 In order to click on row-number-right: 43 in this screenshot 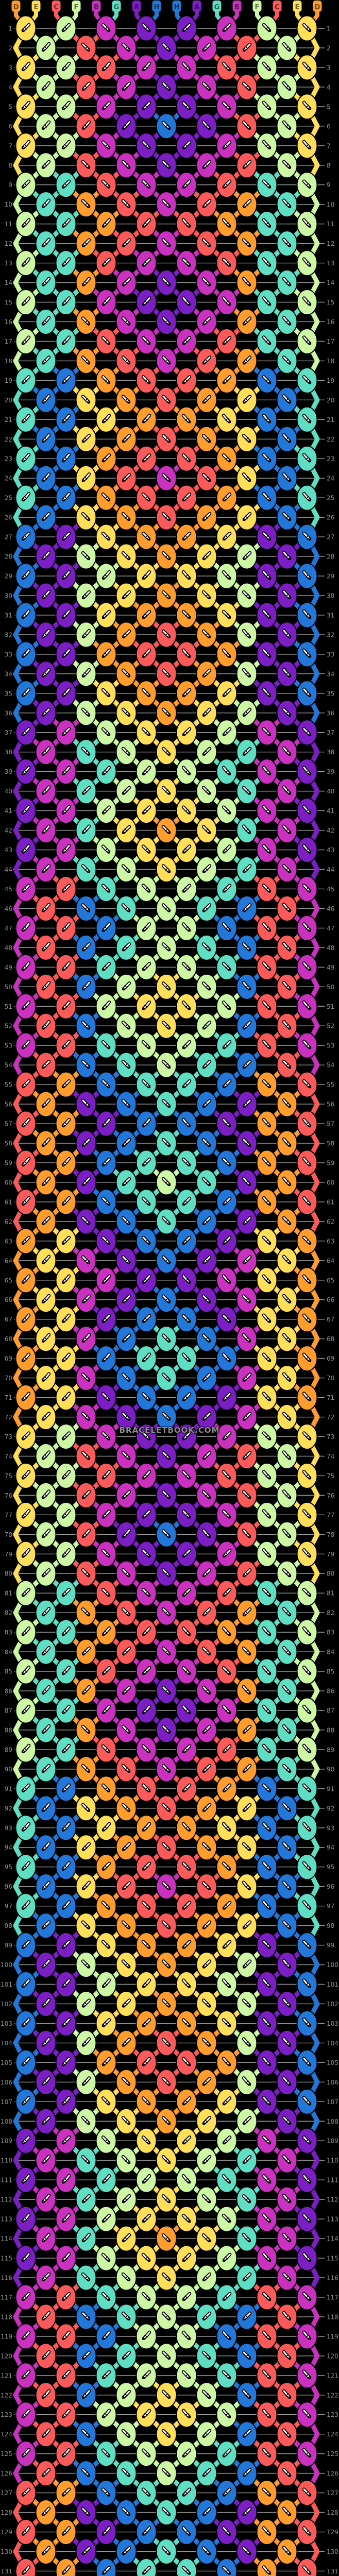, I will do `click(330, 850)`.